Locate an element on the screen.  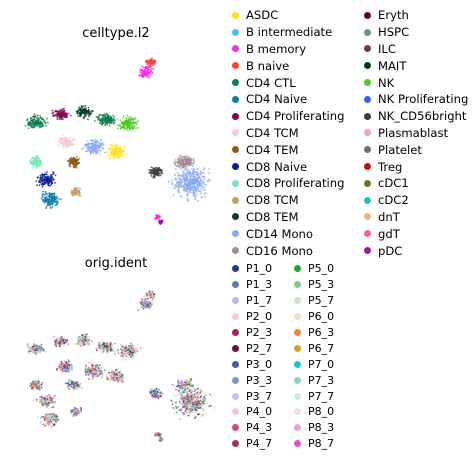
legend-label: Treg is located at coordinates (390, 166).